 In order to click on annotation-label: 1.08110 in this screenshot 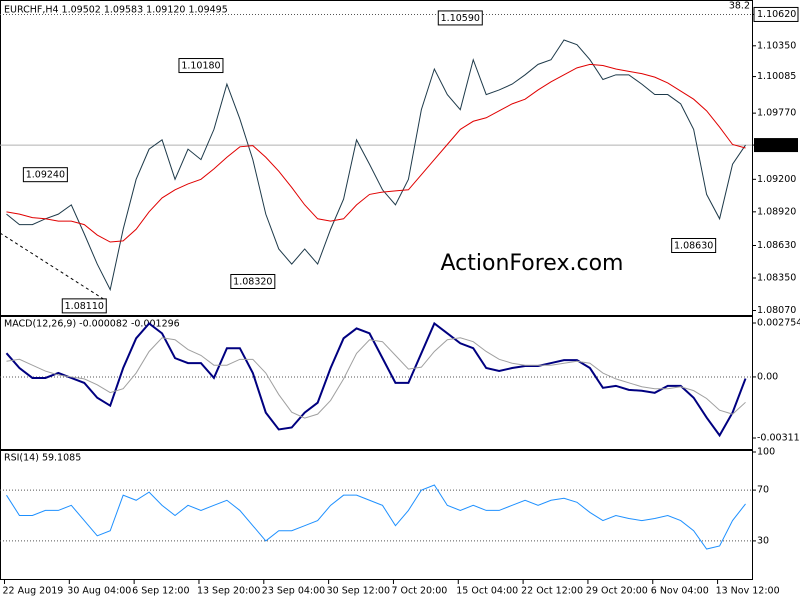, I will do `click(84, 306)`.